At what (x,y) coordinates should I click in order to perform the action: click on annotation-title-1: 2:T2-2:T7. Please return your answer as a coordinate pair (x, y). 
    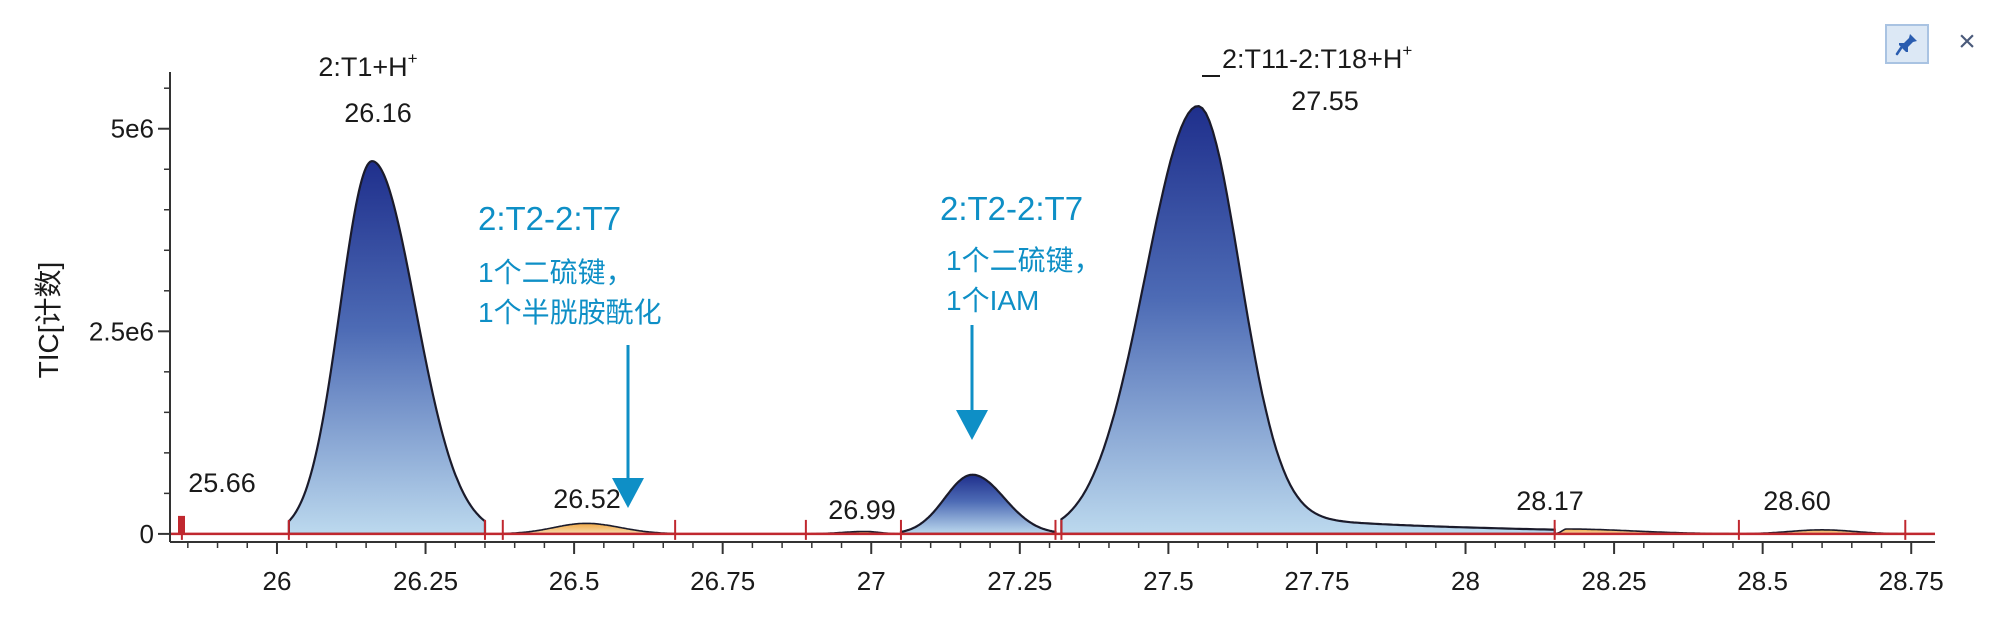
    Looking at the image, I should click on (1011, 208).